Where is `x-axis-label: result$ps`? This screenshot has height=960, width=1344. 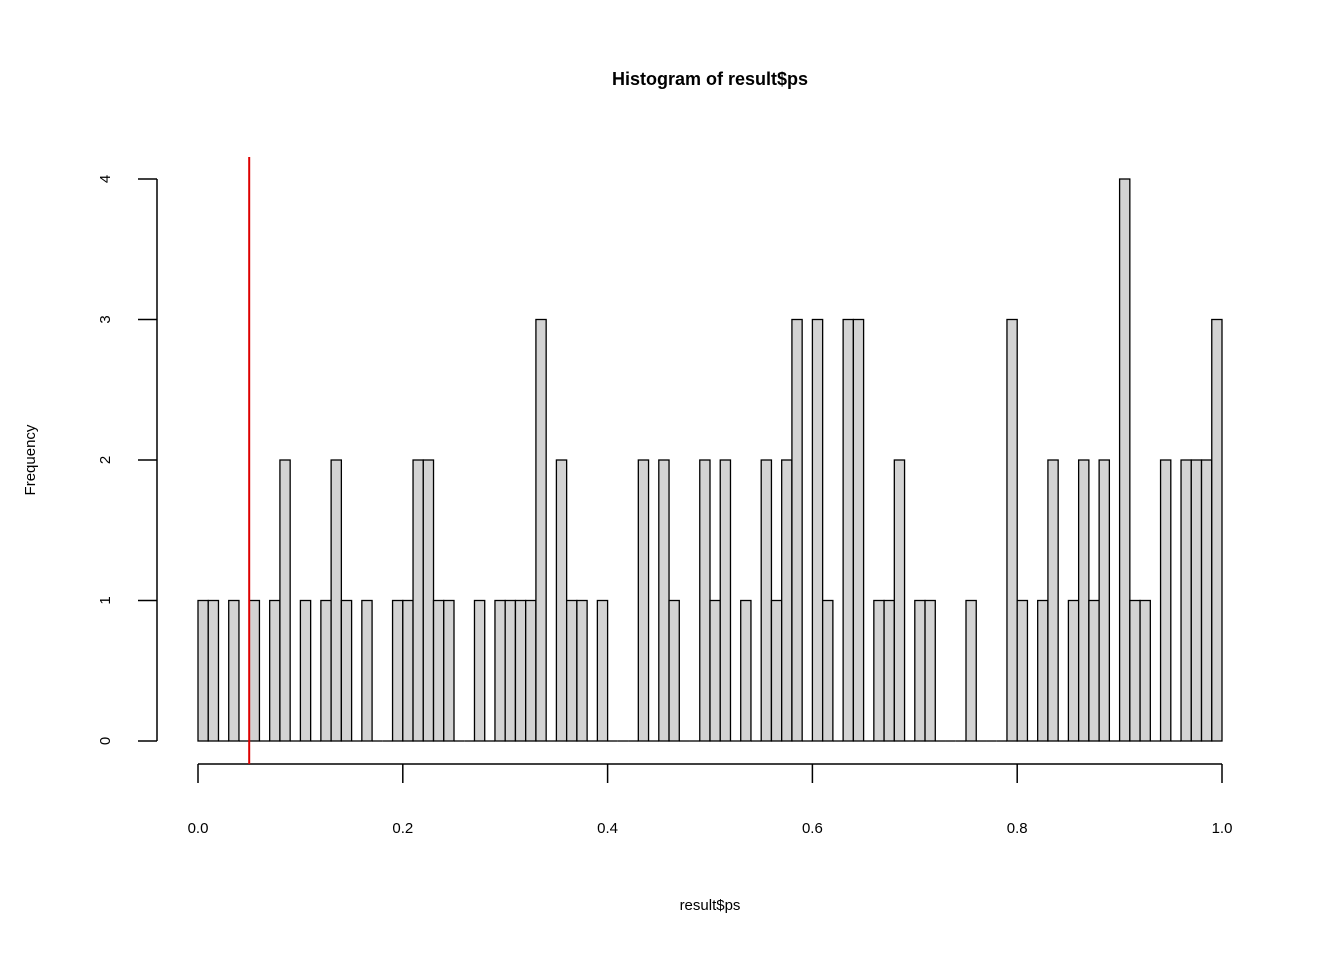 x-axis-label: result$ps is located at coordinates (710, 905).